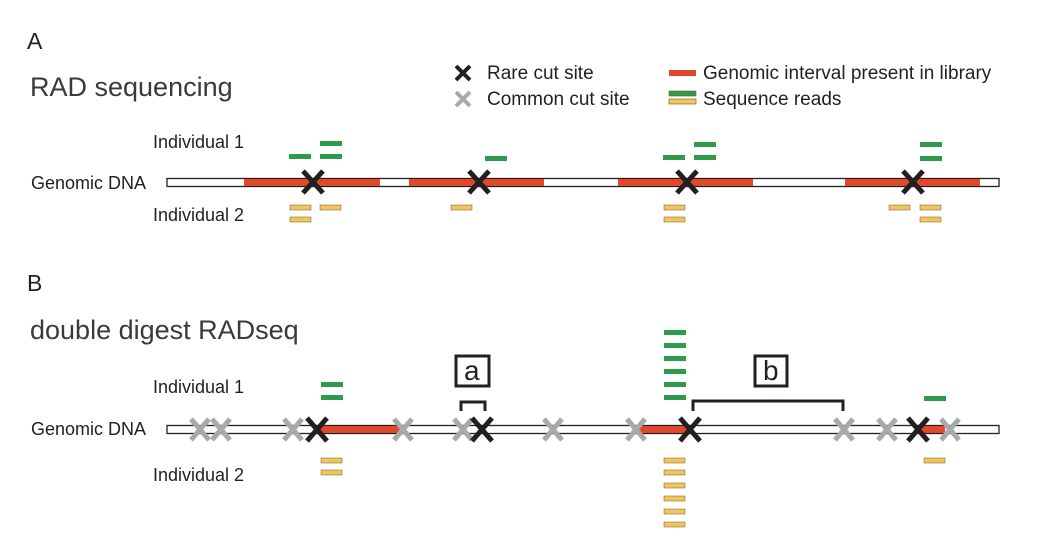  I want to click on fragment-a-bracket, so click(473, 405).